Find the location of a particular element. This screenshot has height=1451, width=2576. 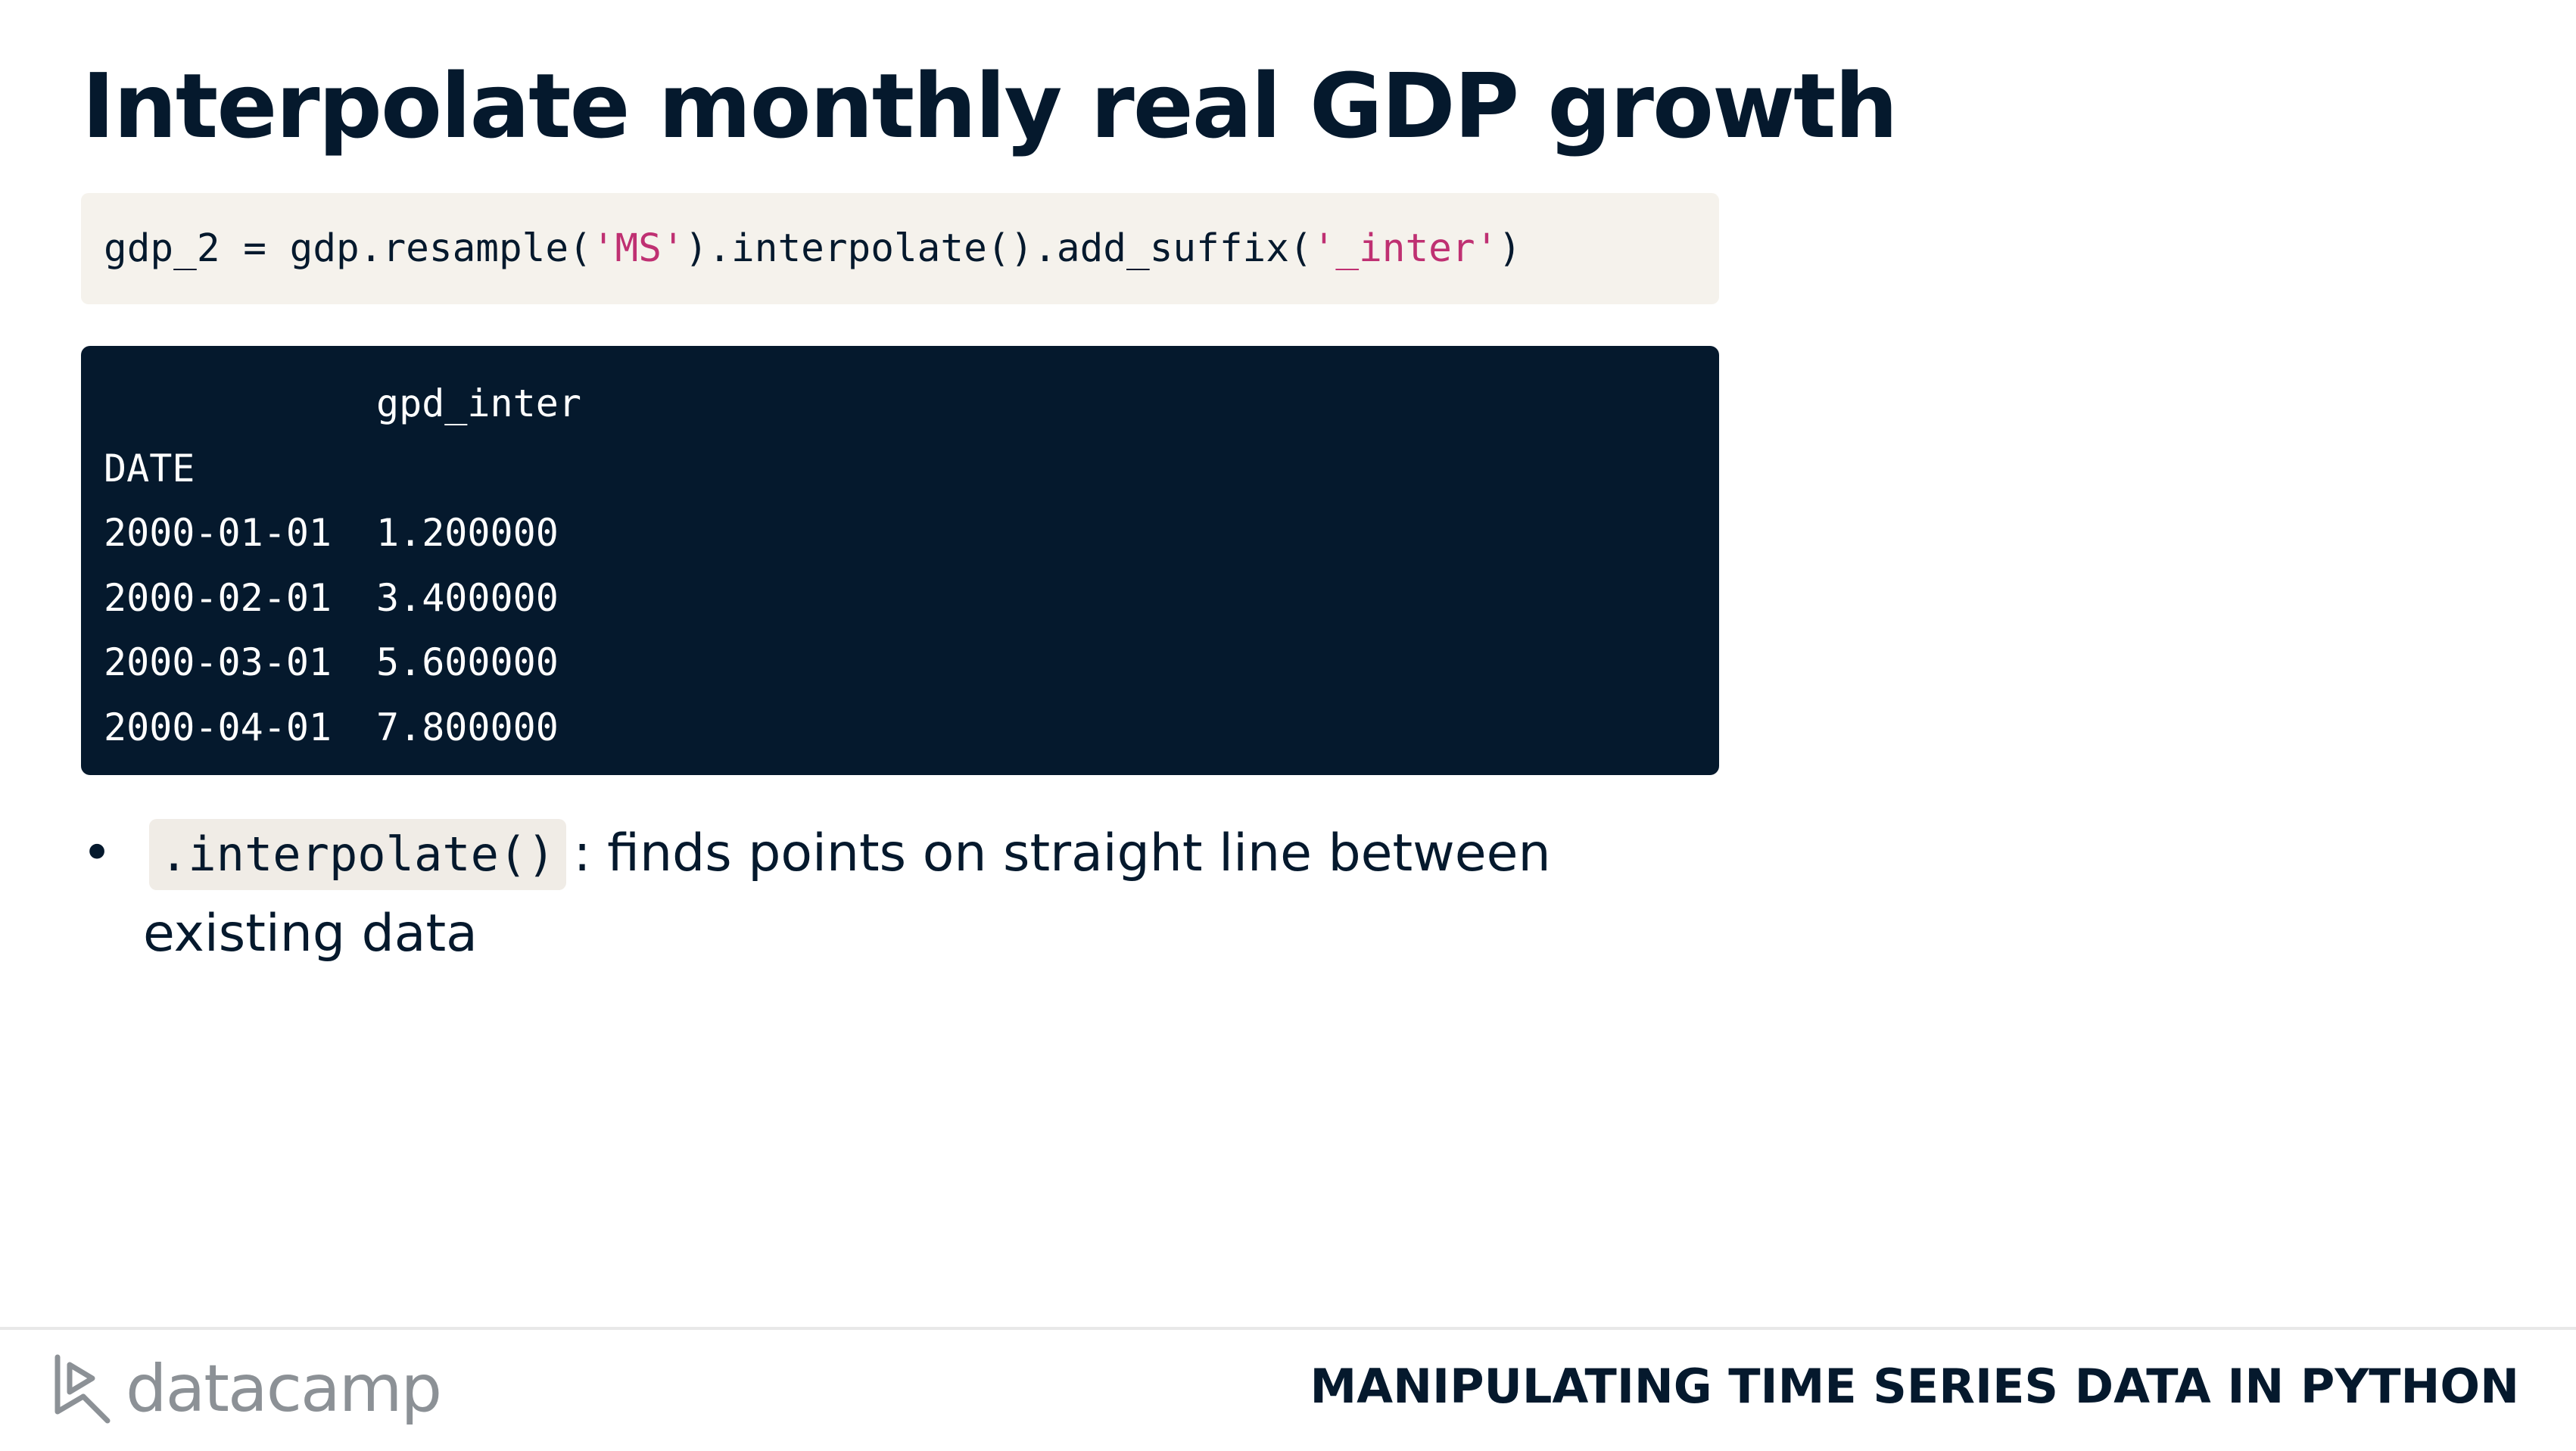

output-header-row: gpd_inter is located at coordinates (900, 405).